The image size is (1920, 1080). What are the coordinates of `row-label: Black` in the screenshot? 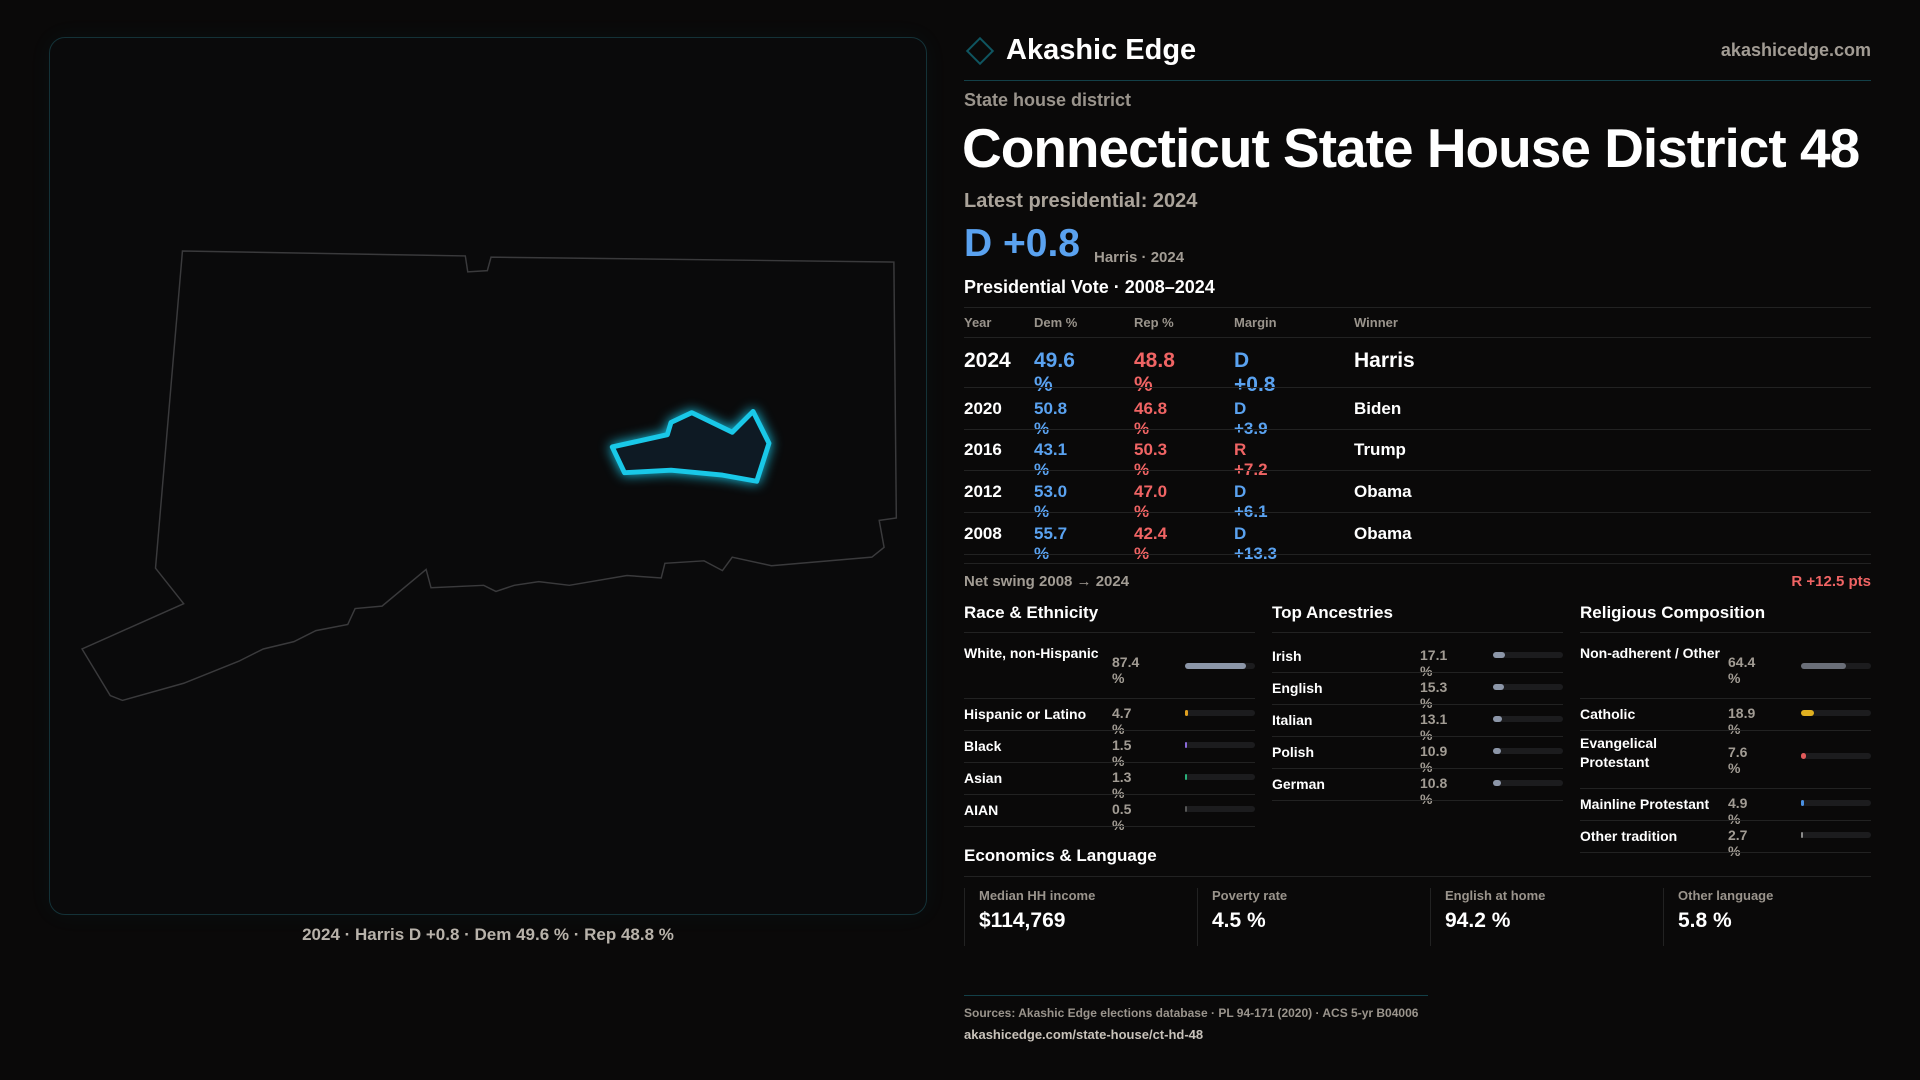 It's located at (983, 746).